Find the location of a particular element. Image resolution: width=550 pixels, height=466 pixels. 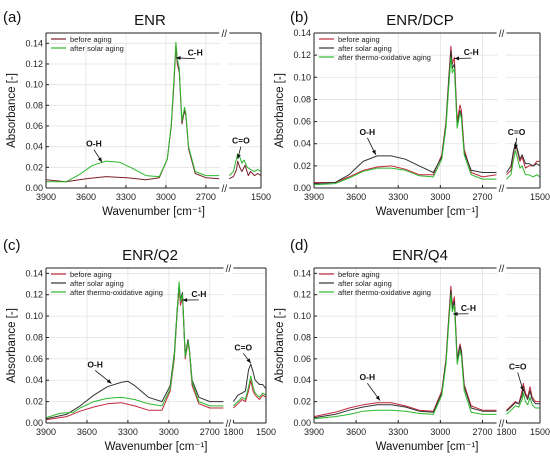

panel-label: (b) is located at coordinates (299, 17).